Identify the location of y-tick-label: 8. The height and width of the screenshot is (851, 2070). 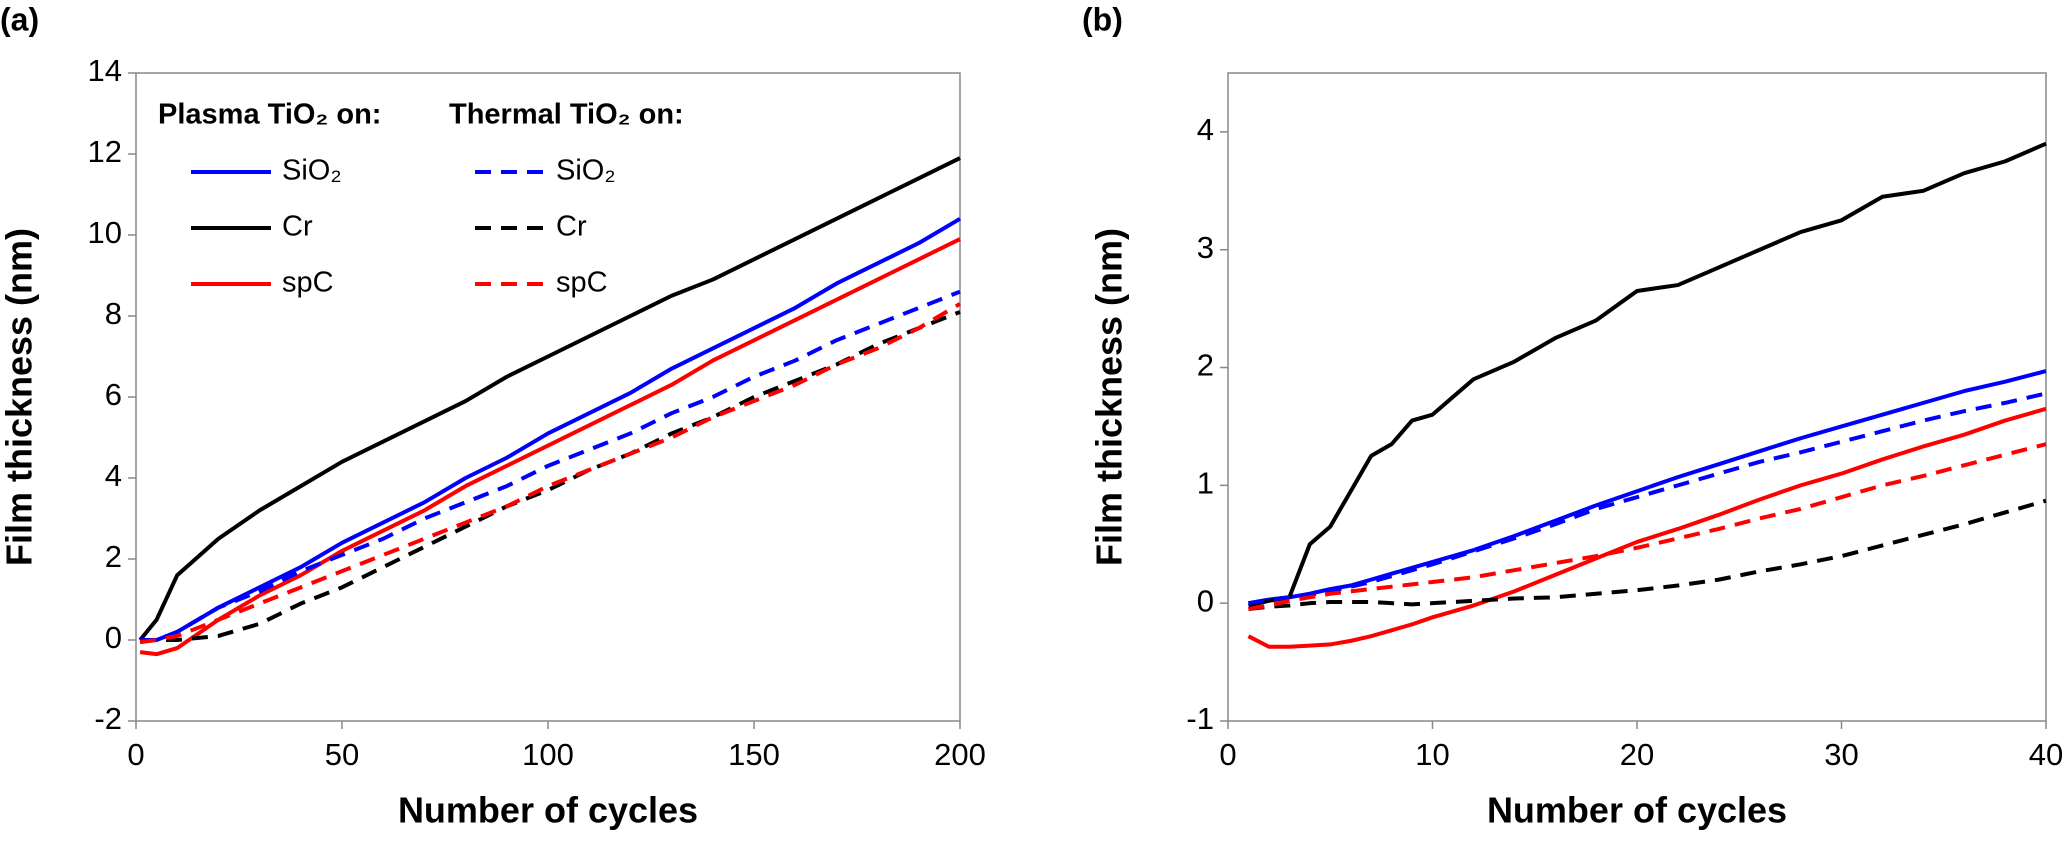
(113, 313).